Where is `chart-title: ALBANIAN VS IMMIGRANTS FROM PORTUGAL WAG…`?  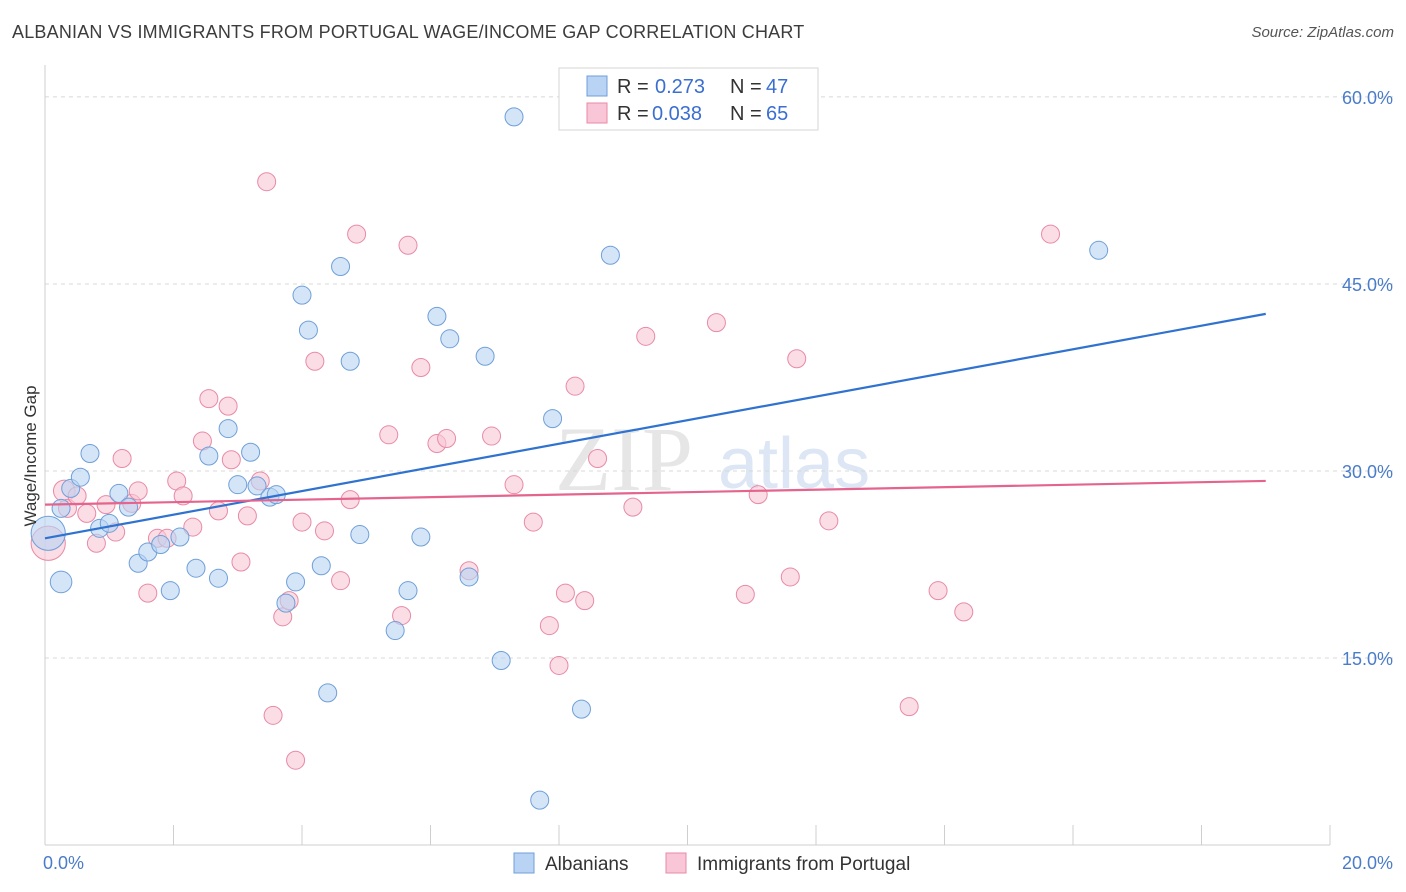
chart-title: ALBANIAN VS IMMIGRANTS FROM PORTUGAL WAG… is located at coordinates (408, 32).